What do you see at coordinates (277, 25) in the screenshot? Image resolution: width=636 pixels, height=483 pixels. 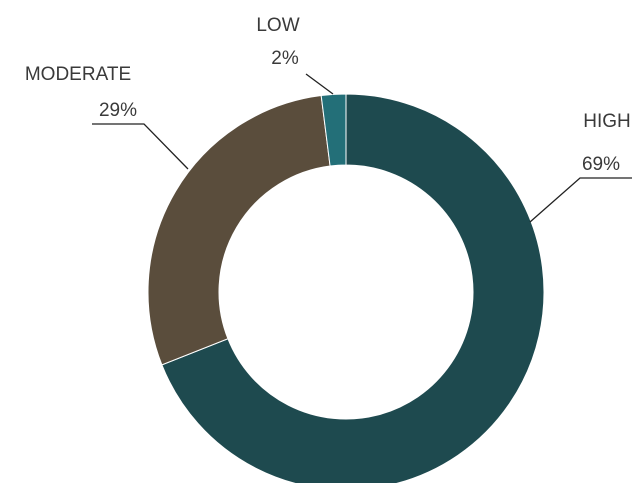 I see `slice-label-low: LOW` at bounding box center [277, 25].